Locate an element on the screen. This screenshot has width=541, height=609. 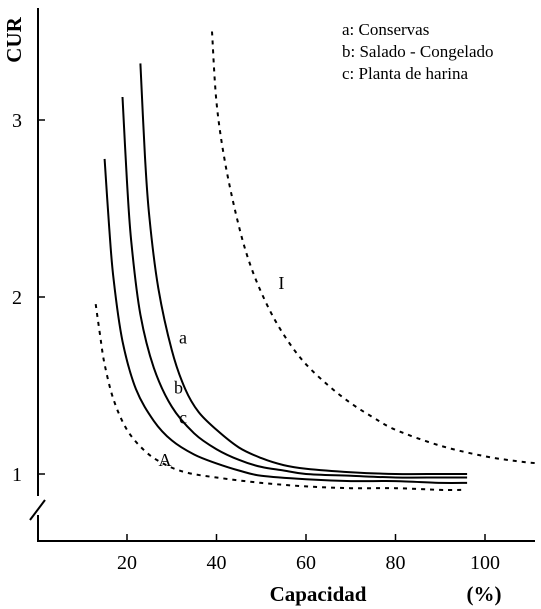
x-axis-line is located at coordinates (286, 528).